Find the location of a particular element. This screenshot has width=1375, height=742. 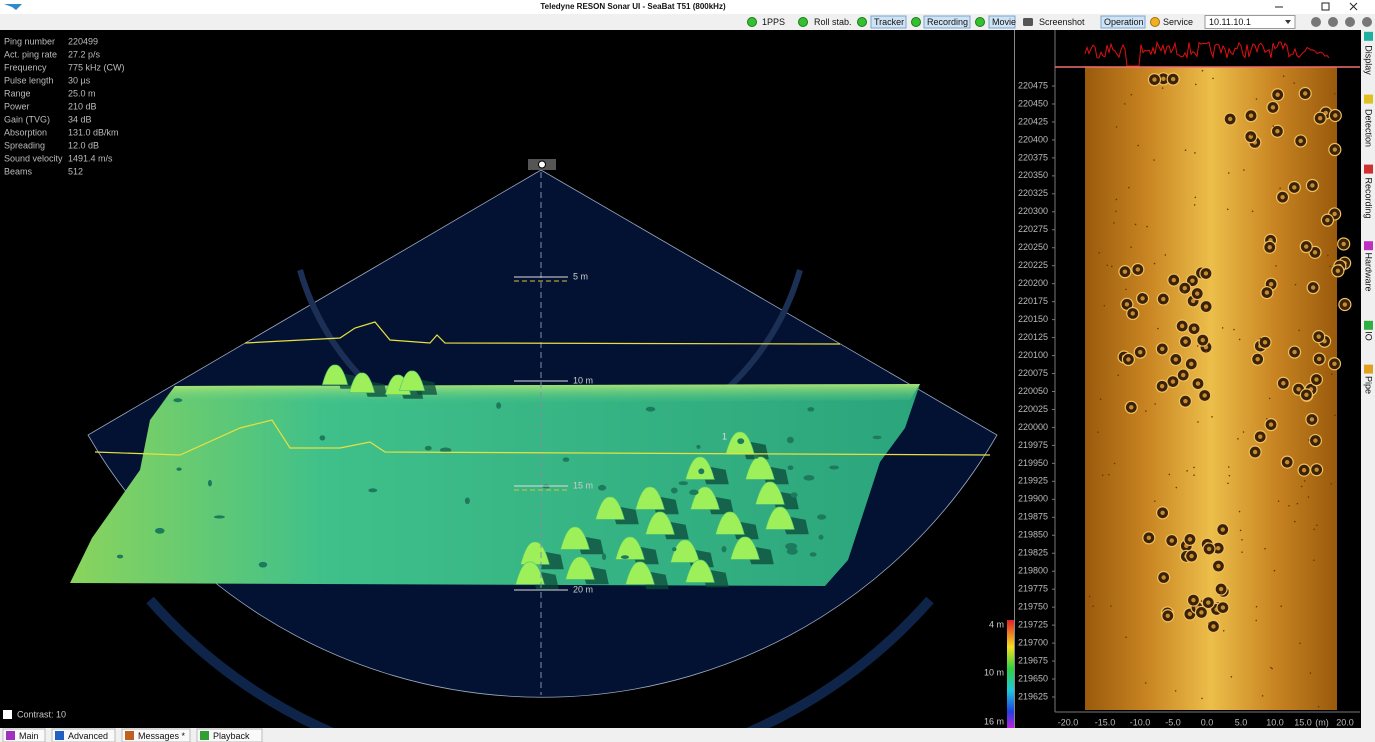

mode-box is located at coordinates (1123, 22).